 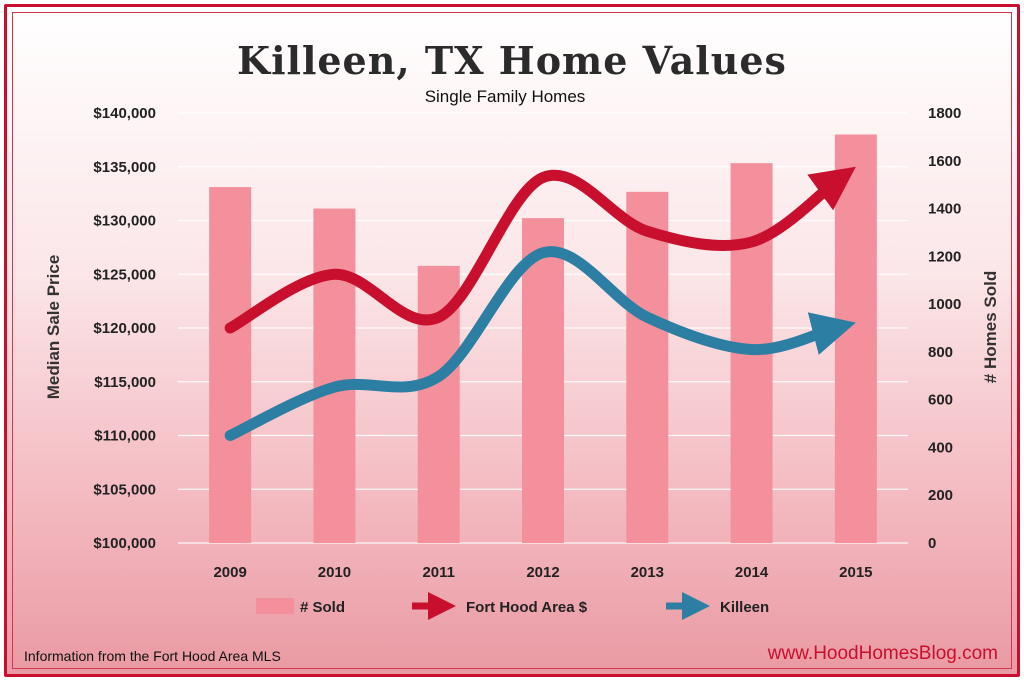 I want to click on x-tick-label: 2013, so click(x=647, y=572).